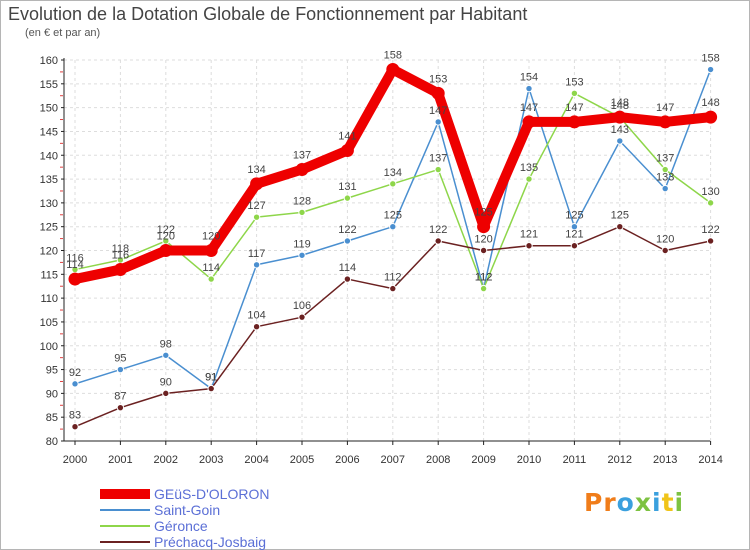  Describe the element at coordinates (75, 373) in the screenshot. I see `data-label: 92` at that location.